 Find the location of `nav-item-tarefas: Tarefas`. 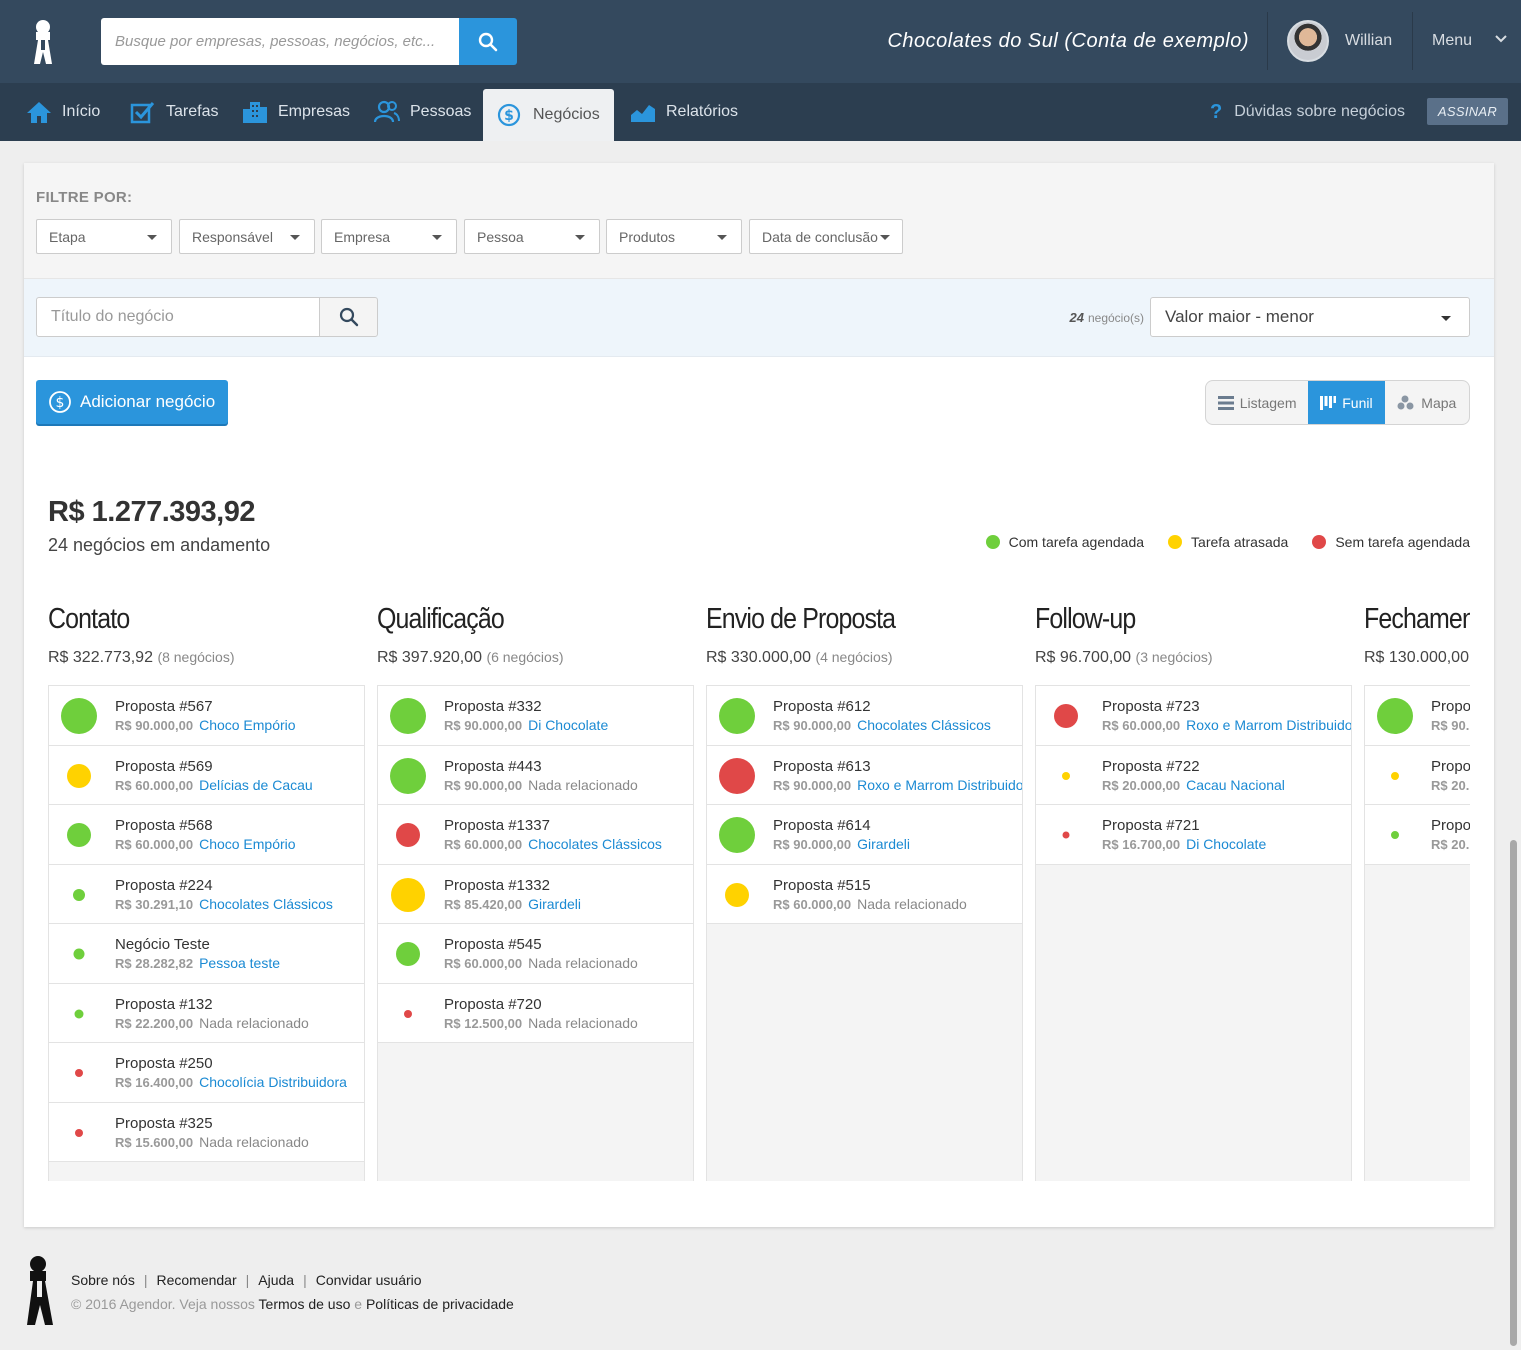

nav-item-tarefas: Tarefas is located at coordinates (174, 112).